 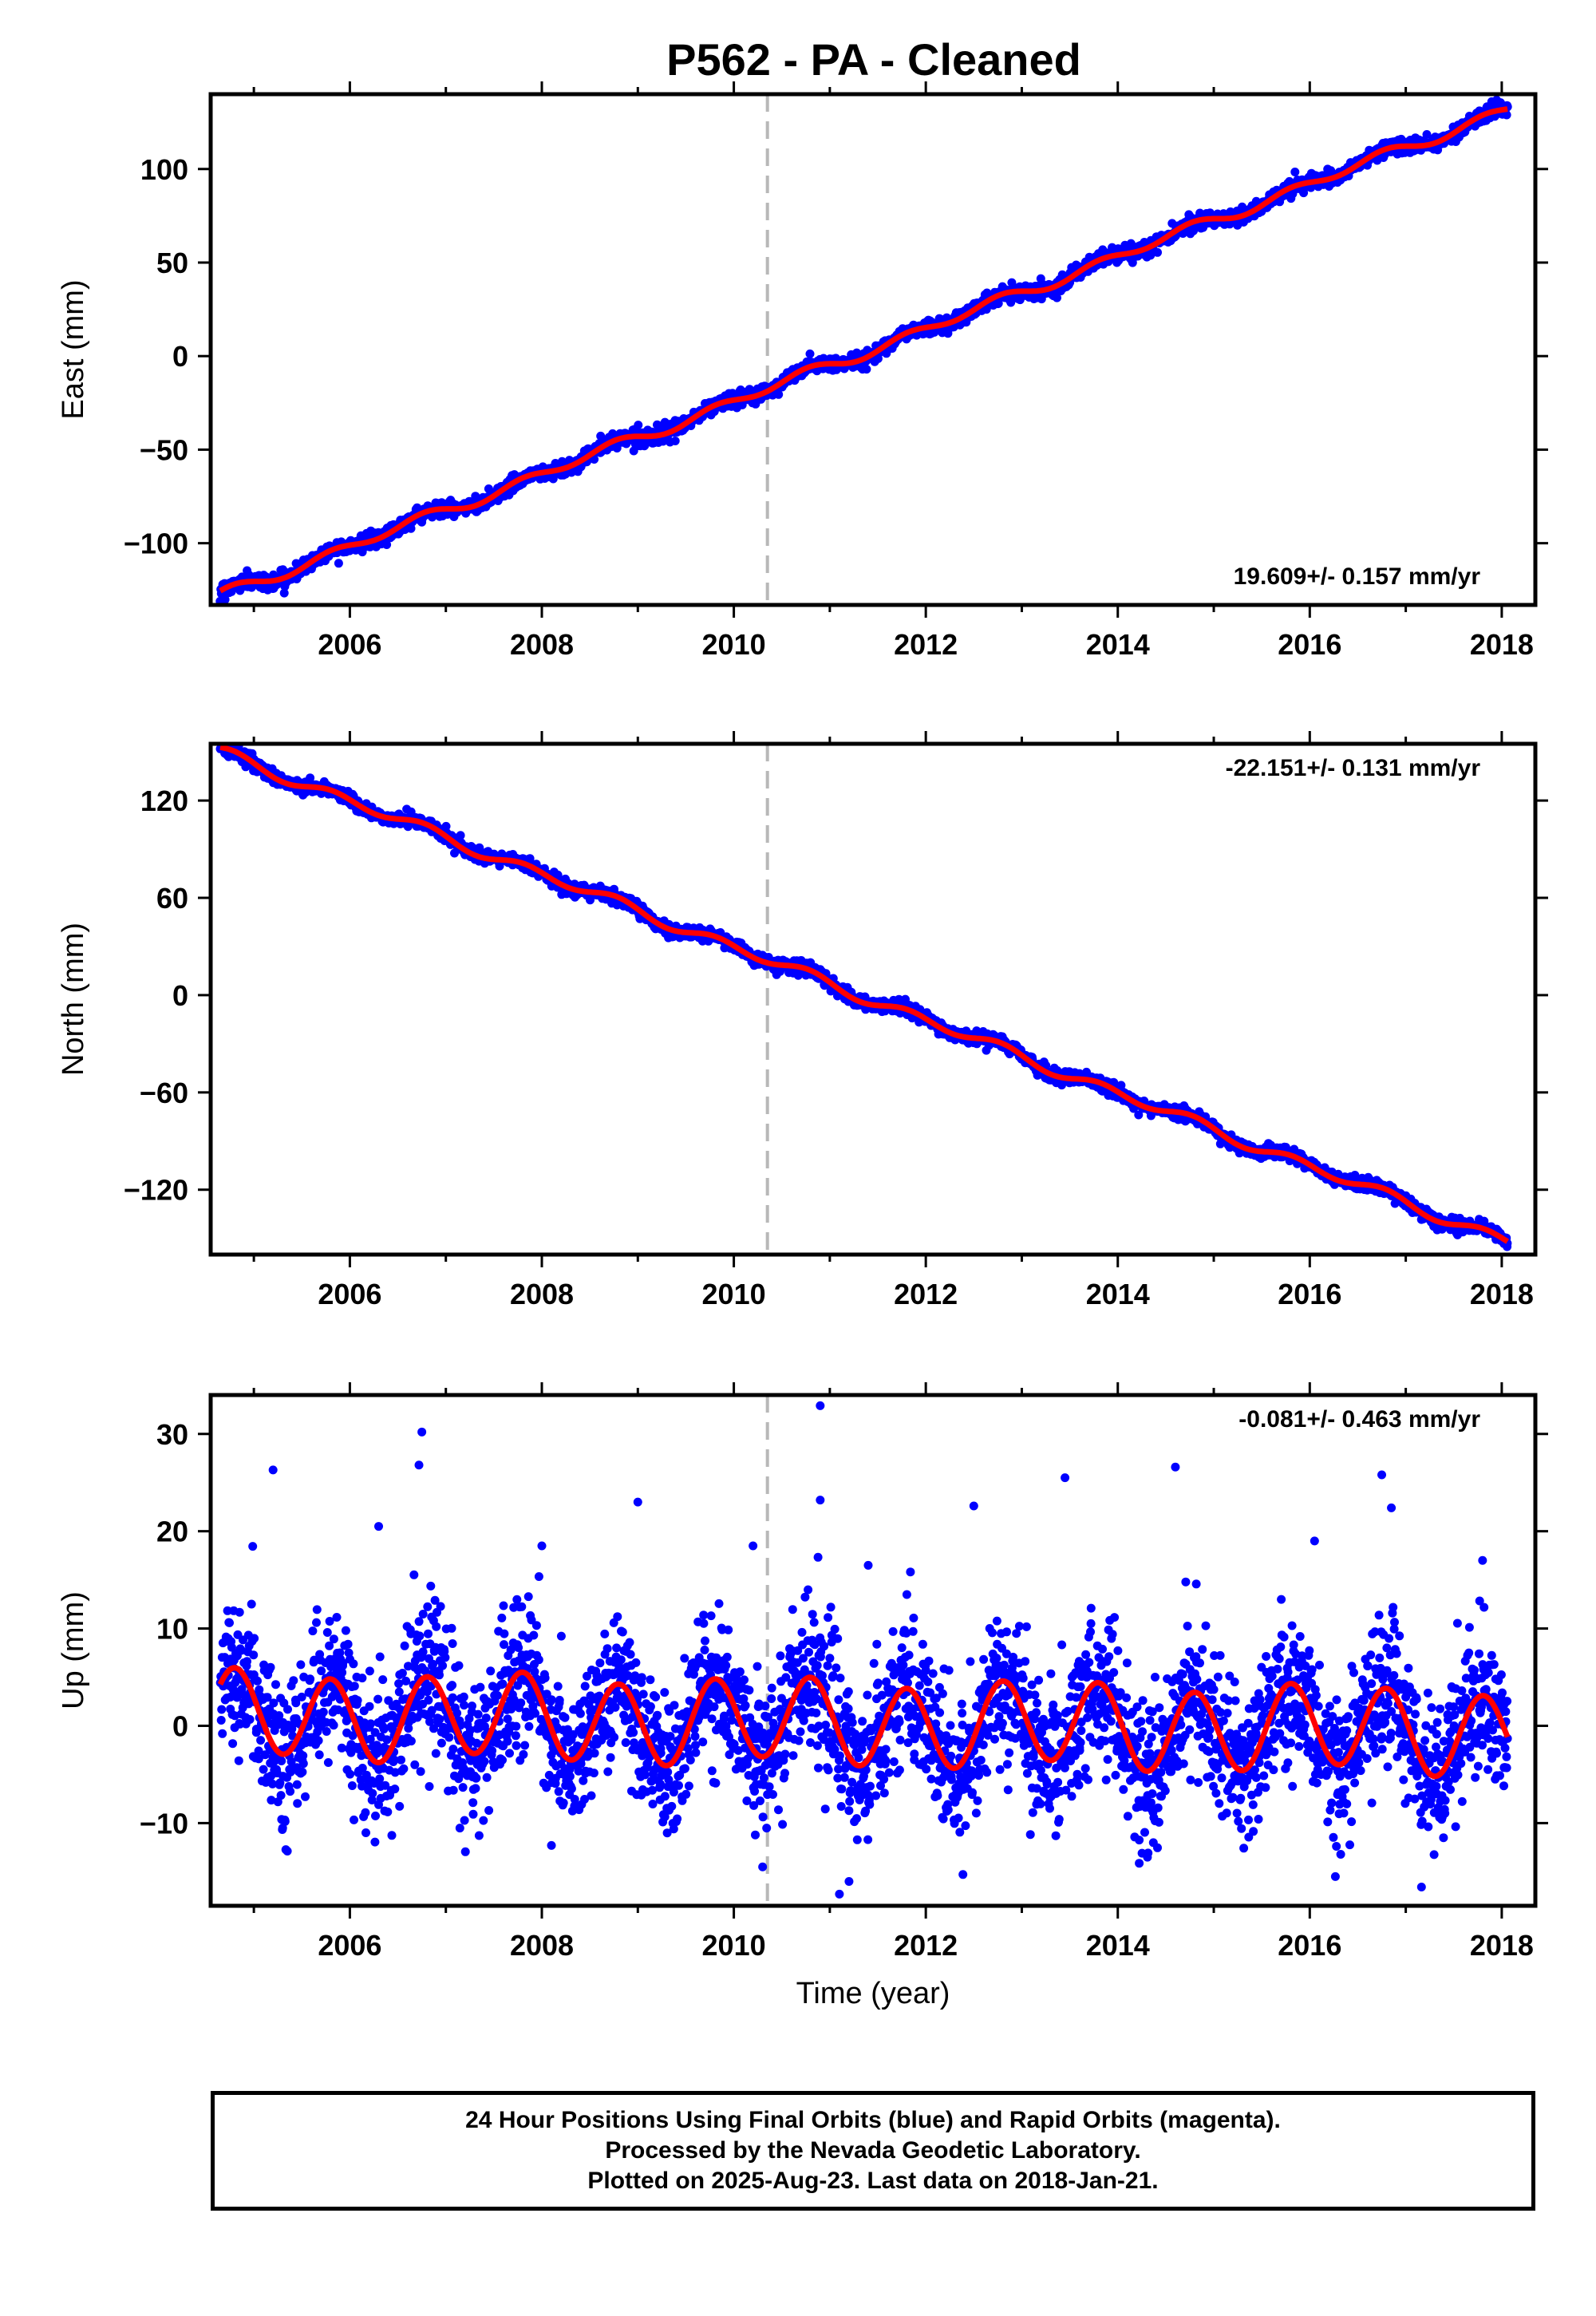 What do you see at coordinates (1502, 644) in the screenshot?
I see `x-tick-label: 2018` at bounding box center [1502, 644].